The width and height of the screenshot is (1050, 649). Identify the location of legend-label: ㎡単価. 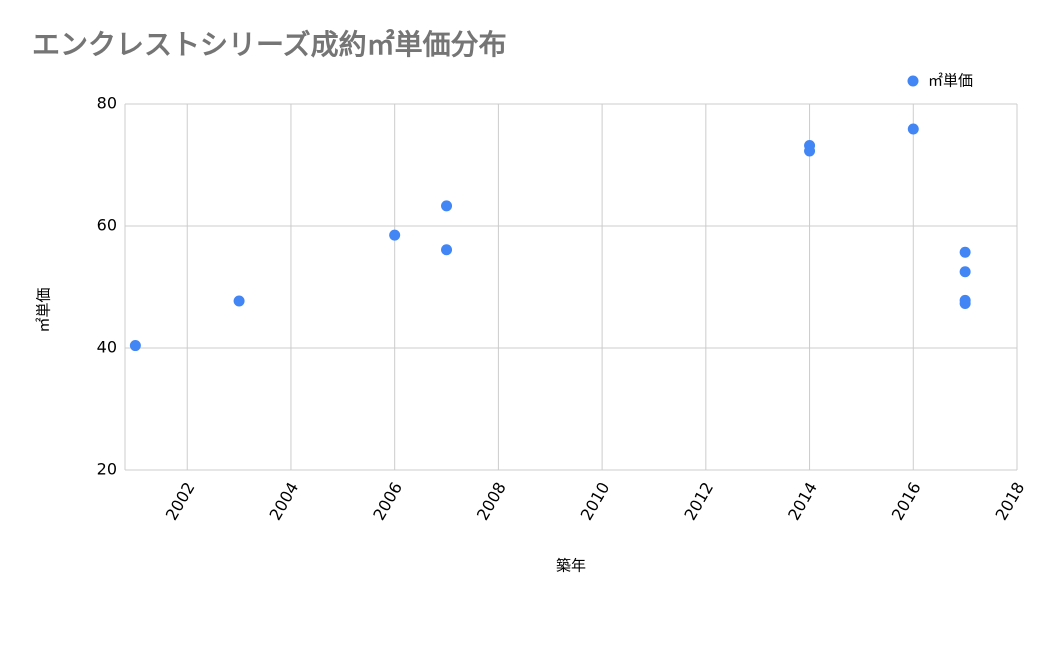
(950, 81).